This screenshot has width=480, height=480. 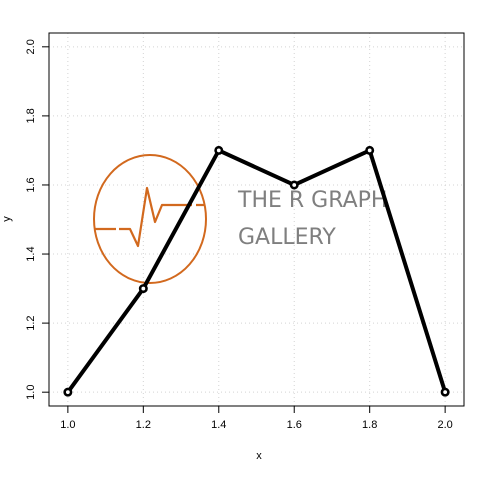 What do you see at coordinates (31, 115) in the screenshot?
I see `y-tick-label: 1.8` at bounding box center [31, 115].